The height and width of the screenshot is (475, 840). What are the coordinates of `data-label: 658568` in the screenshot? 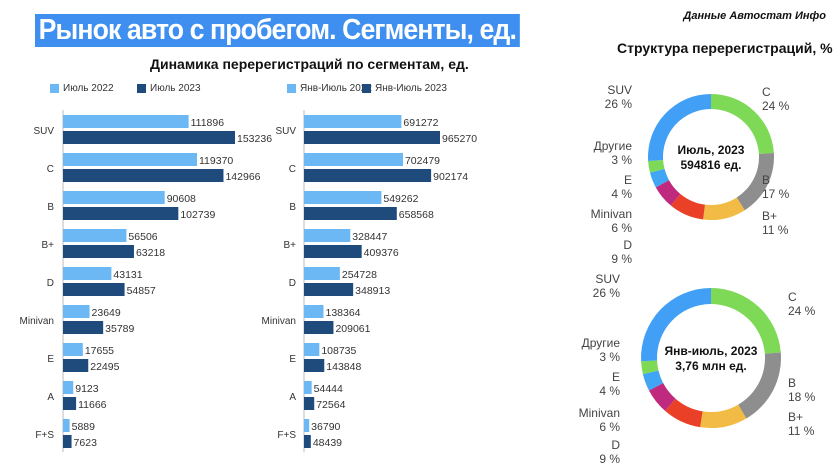 It's located at (416, 215).